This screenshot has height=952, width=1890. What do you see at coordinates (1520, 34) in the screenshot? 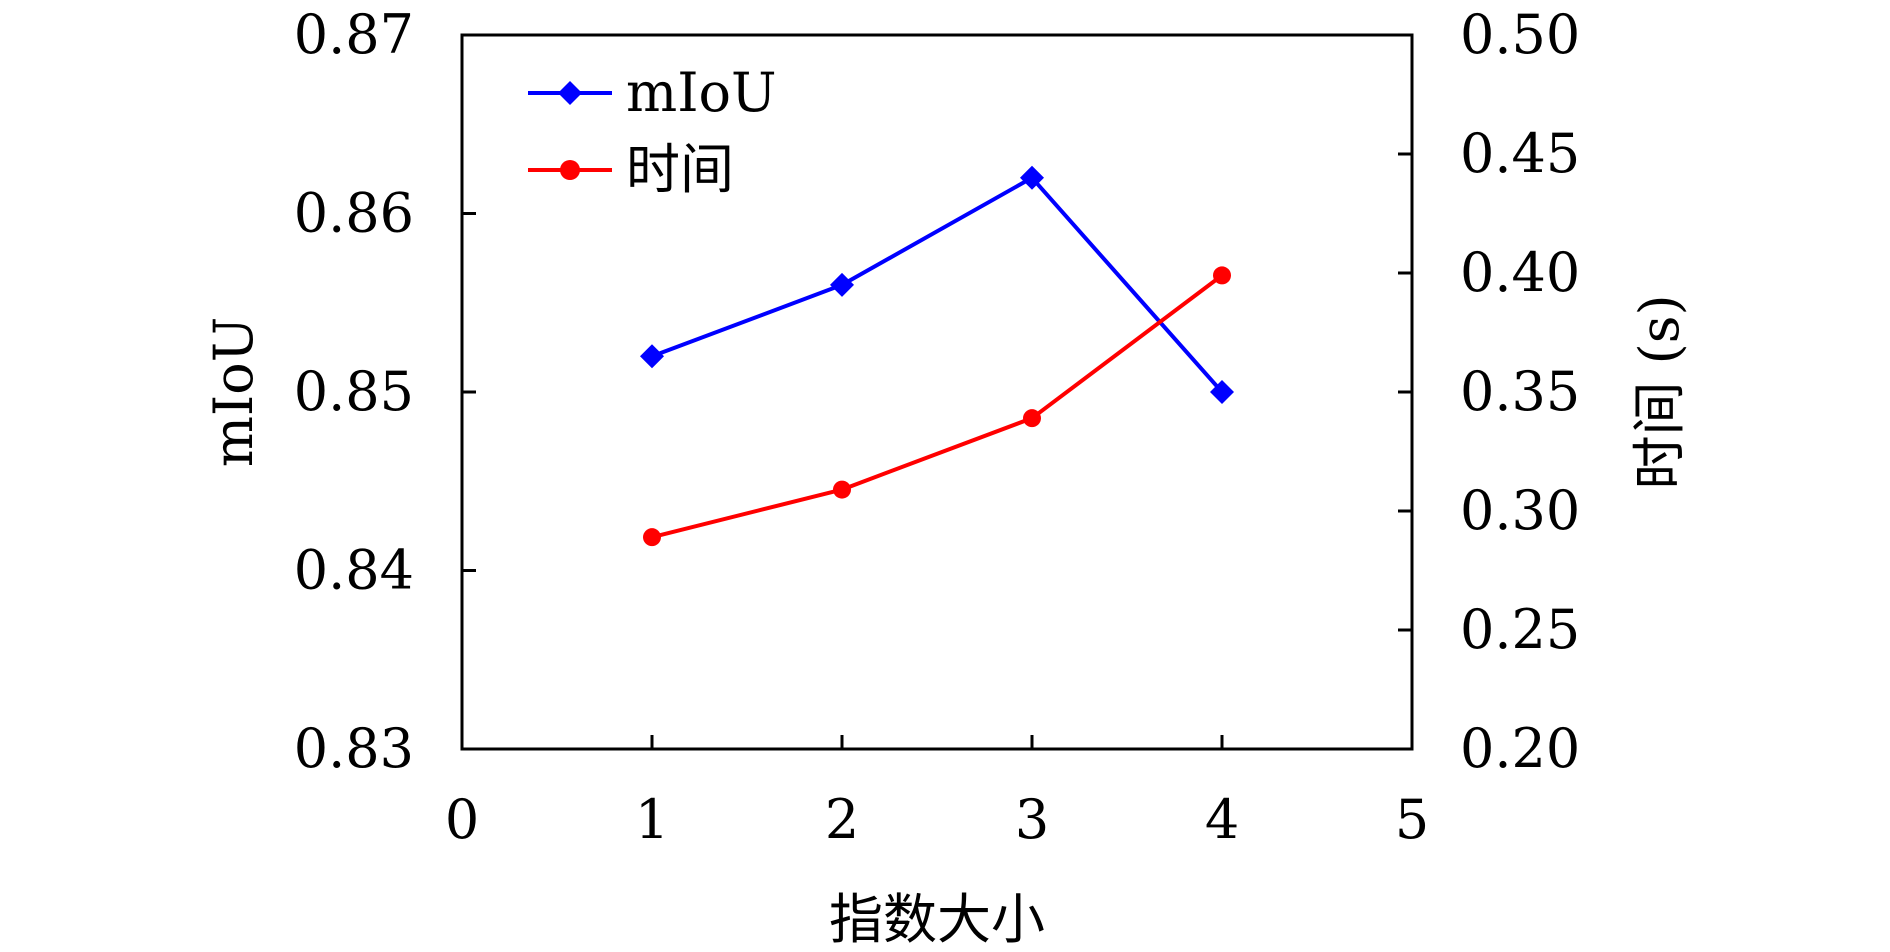
I see `right-tick-label: 0.50` at bounding box center [1520, 34].